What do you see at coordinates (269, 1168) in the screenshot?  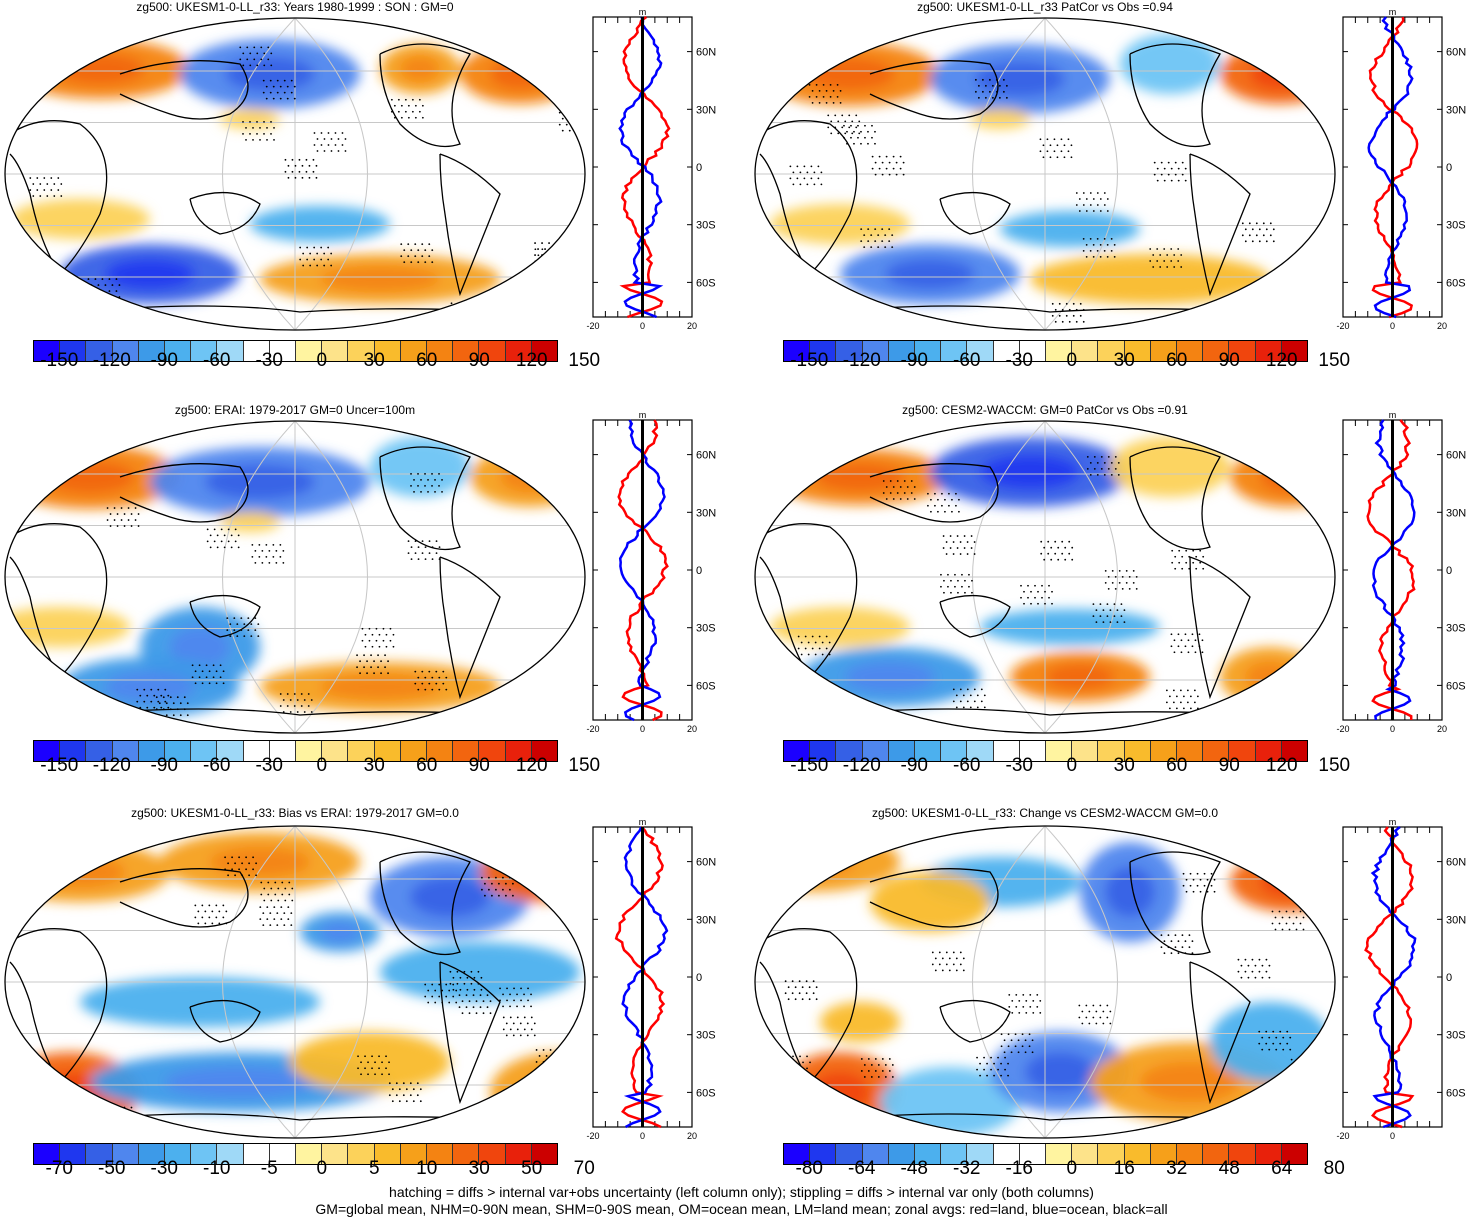 I see `colorbar-label: -5` at bounding box center [269, 1168].